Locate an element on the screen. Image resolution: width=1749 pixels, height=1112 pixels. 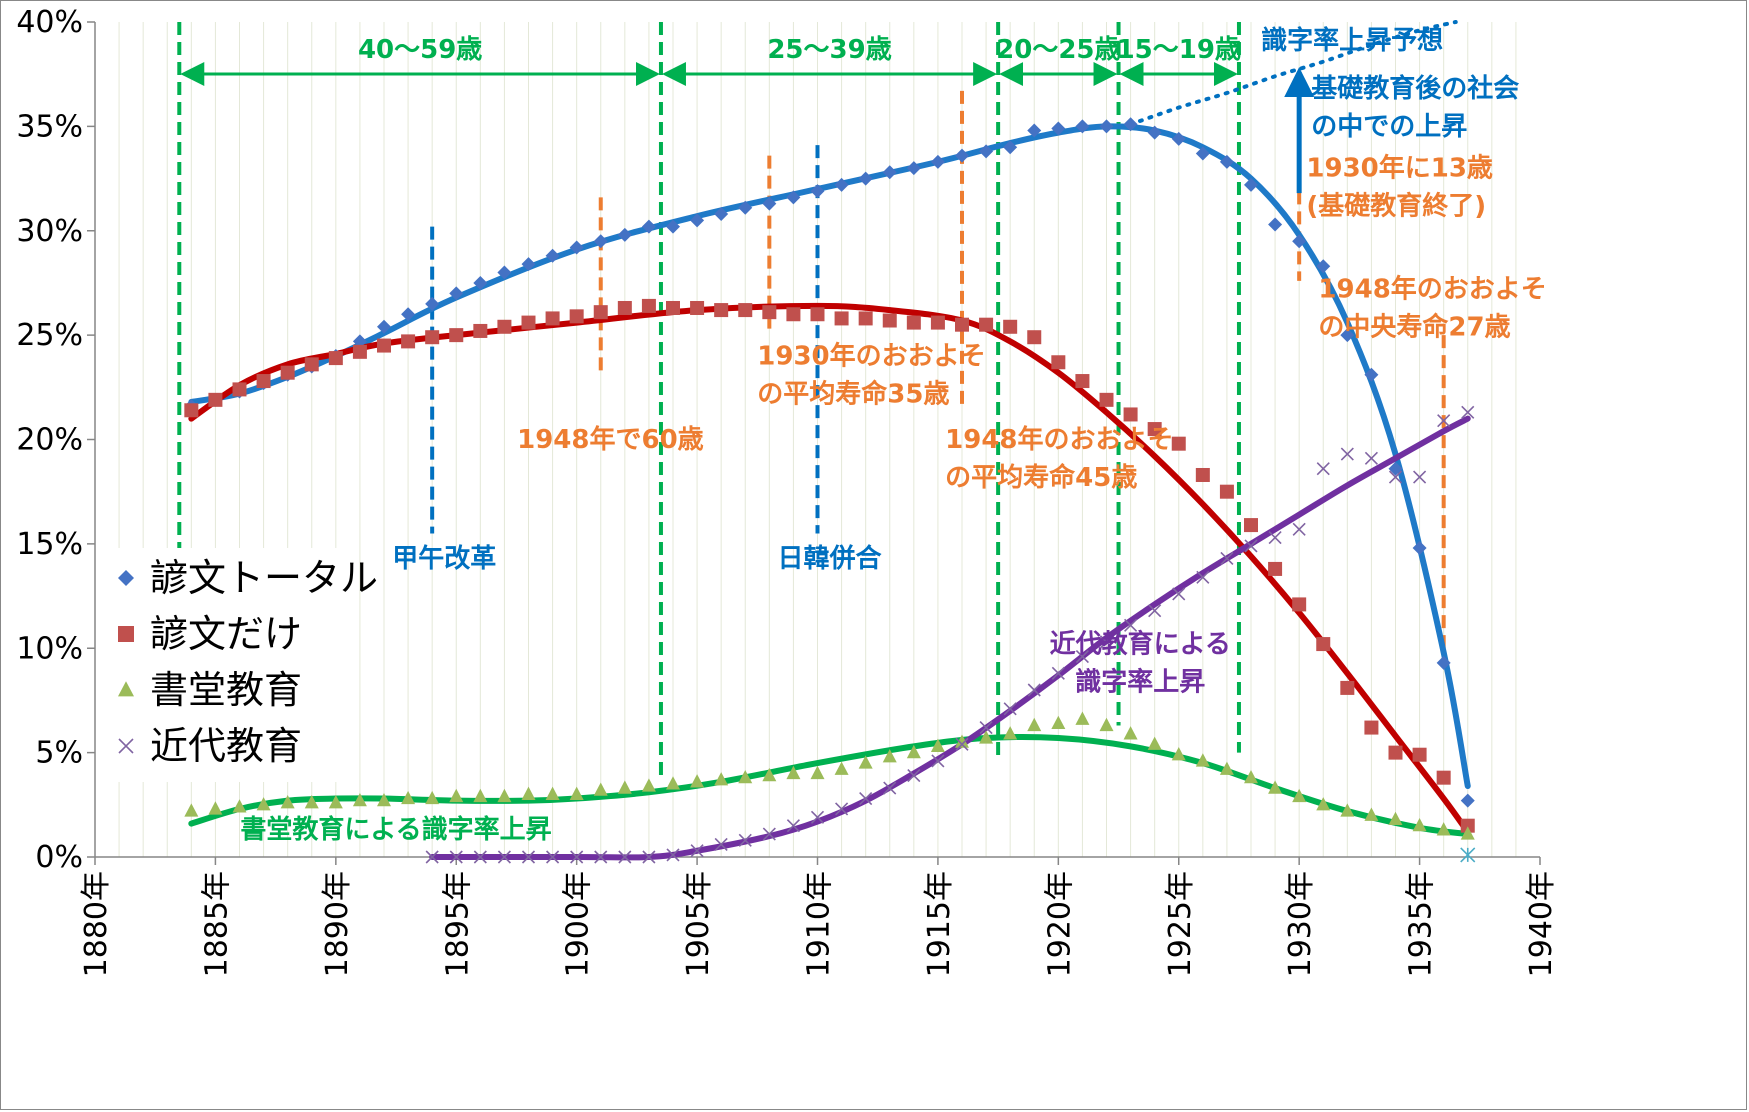
annotation: 1930年に13歳 (基礎教育終了) is located at coordinates (1399, 186).